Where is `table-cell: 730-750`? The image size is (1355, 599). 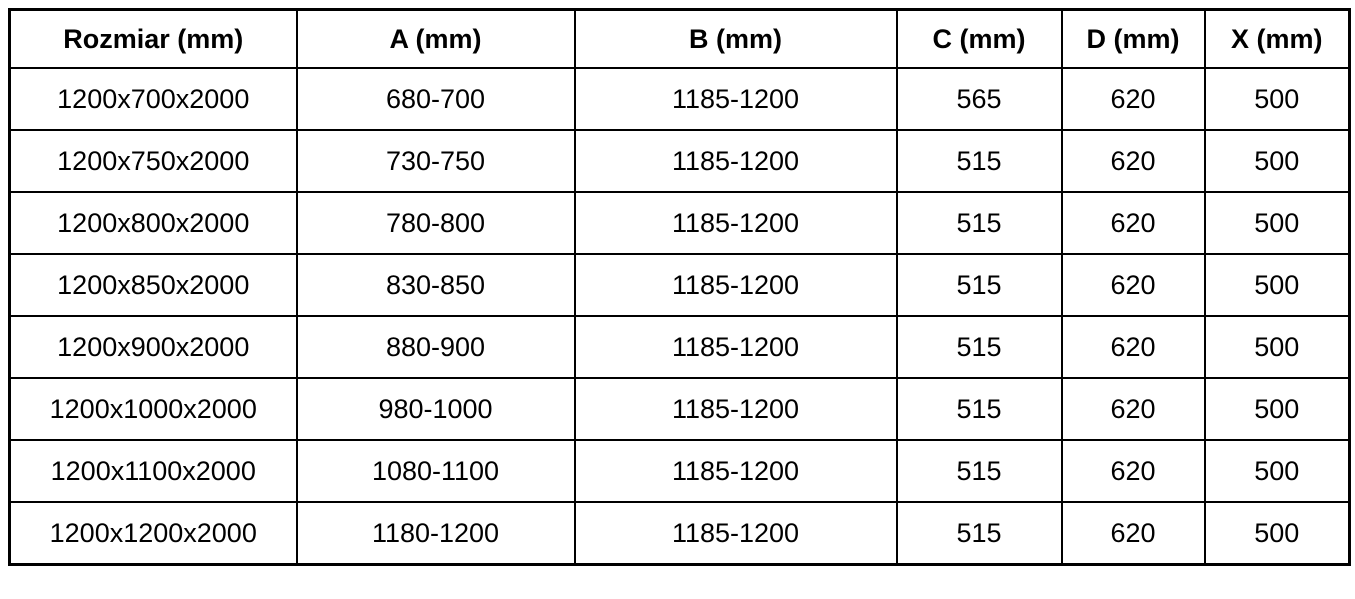 table-cell: 730-750 is located at coordinates (435, 161).